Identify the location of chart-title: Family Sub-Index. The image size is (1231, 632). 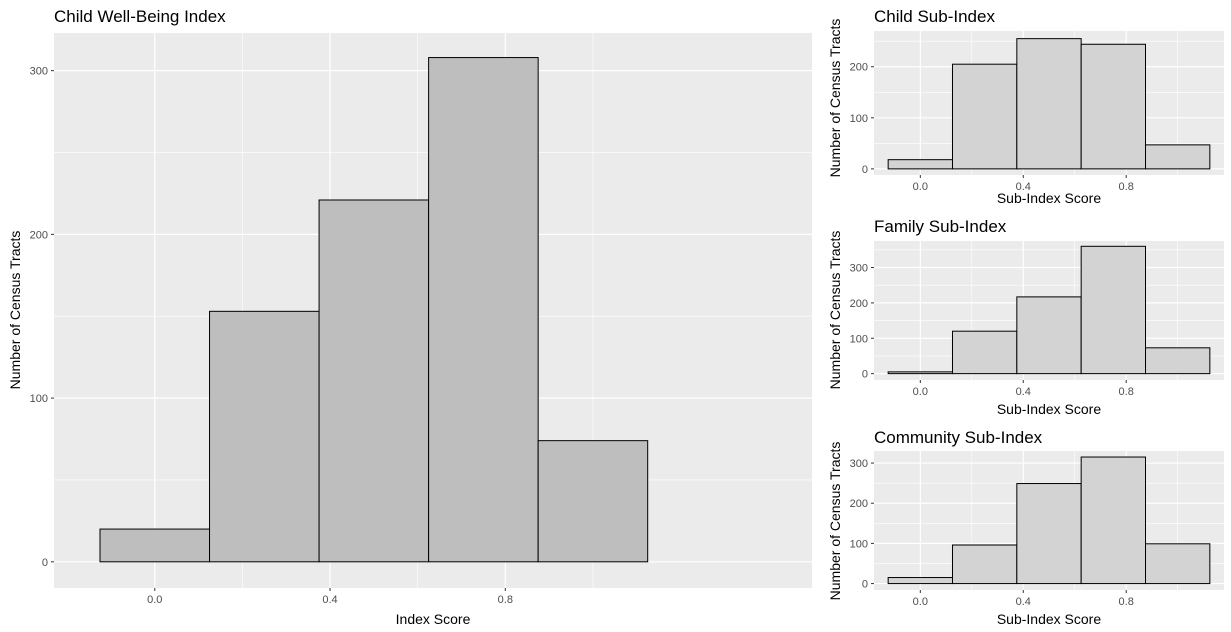
(940, 226).